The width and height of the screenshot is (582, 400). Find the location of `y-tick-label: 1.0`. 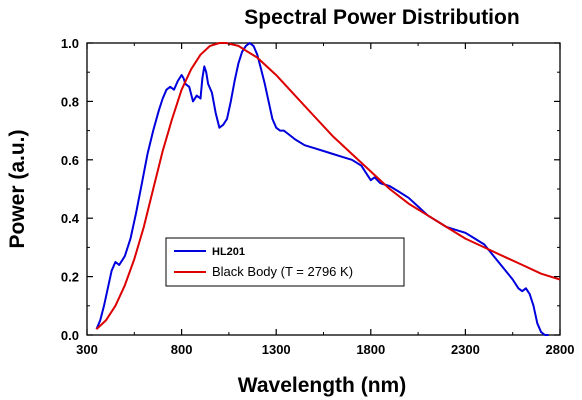

y-tick-label: 1.0 is located at coordinates (70, 43).